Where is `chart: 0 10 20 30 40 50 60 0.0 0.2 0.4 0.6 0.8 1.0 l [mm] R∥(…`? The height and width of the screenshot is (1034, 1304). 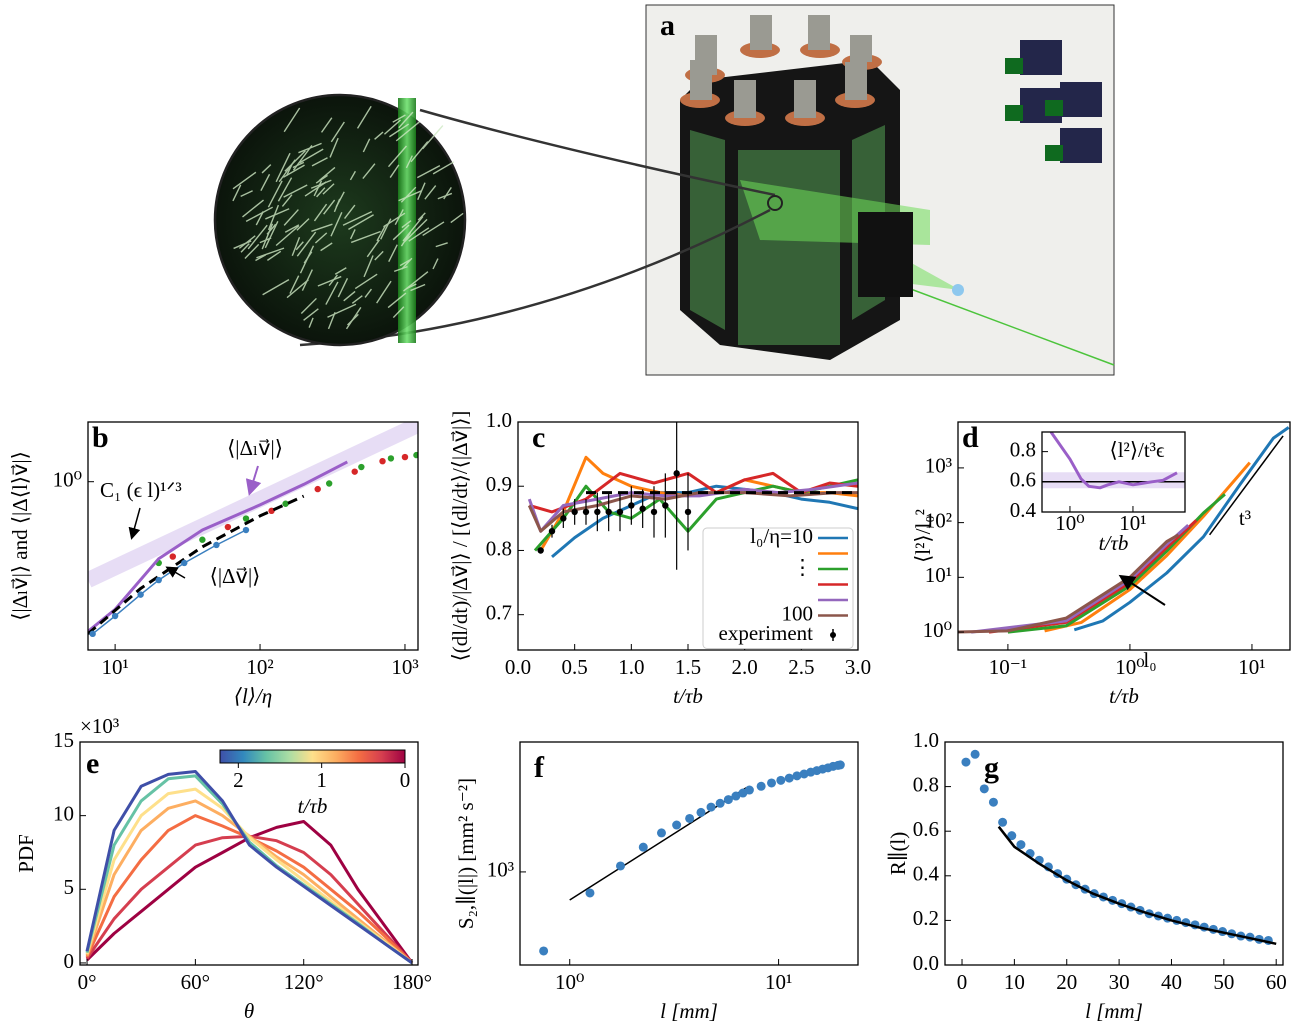 chart: 0 10 20 30 40 50 60 0.0 0.2 0.4 0.6 0.8 1.0 l [mm] R∥(… is located at coordinates (1086, 875).